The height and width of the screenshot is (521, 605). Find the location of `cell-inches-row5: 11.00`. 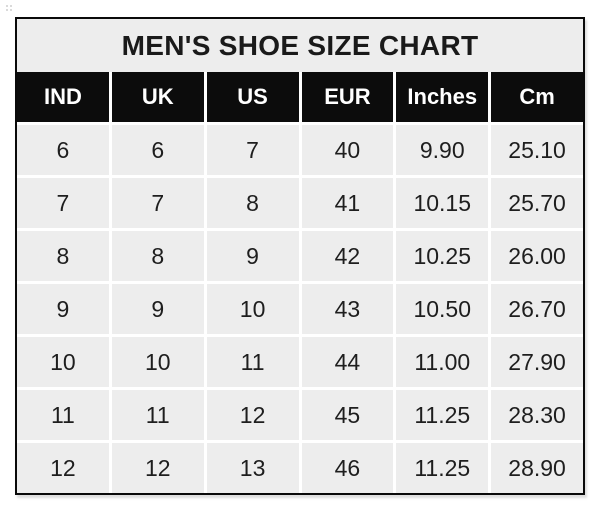

cell-inches-row5: 11.00 is located at coordinates (442, 362).